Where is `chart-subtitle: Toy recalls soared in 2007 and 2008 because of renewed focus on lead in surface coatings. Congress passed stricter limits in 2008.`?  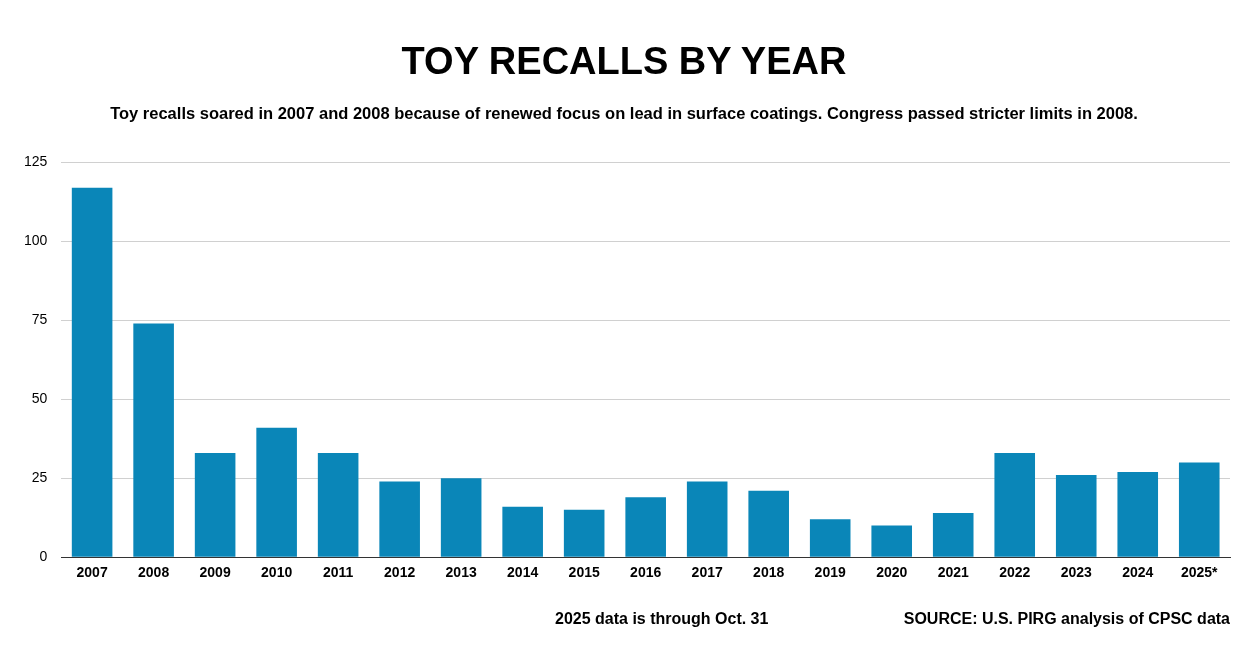 chart-subtitle: Toy recalls soared in 2007 and 2008 because of renewed focus on lead in surface coatings. Congress passed stricter limits in 2008. is located at coordinates (624, 113).